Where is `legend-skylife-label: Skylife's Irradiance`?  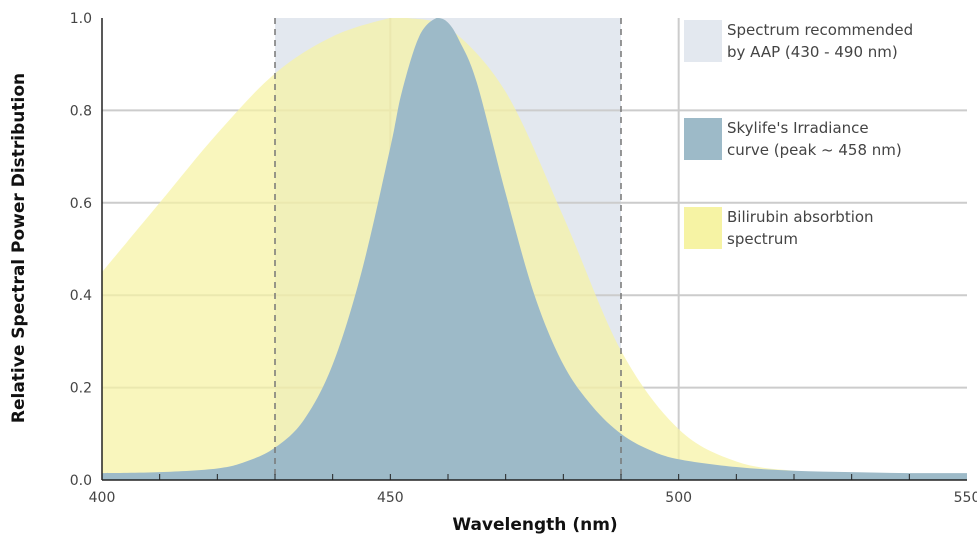 legend-skylife-label: Skylife's Irradiance is located at coordinates (798, 128).